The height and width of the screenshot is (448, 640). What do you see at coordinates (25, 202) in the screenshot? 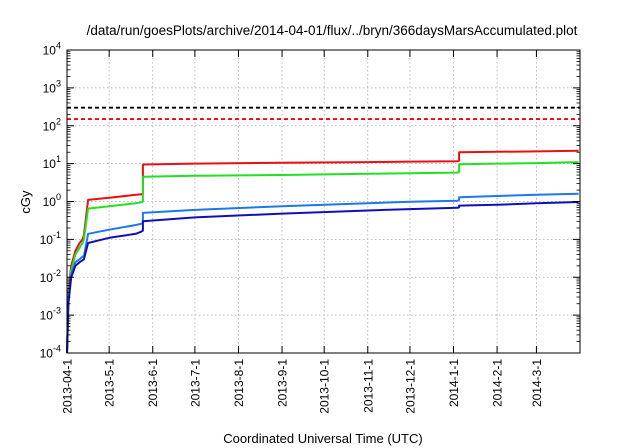
I see `y-axis-label: cGy` at bounding box center [25, 202].